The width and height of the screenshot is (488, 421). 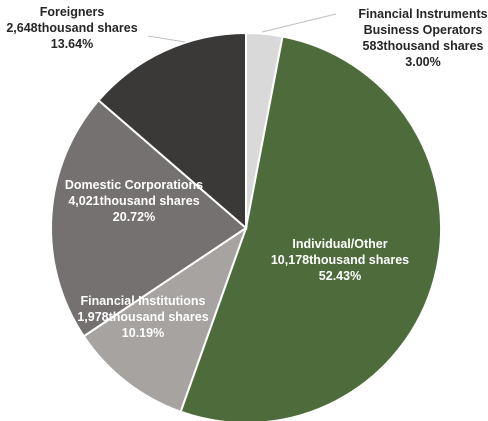 I want to click on slice-label-line: 4,021thousand shares, so click(x=133, y=201).